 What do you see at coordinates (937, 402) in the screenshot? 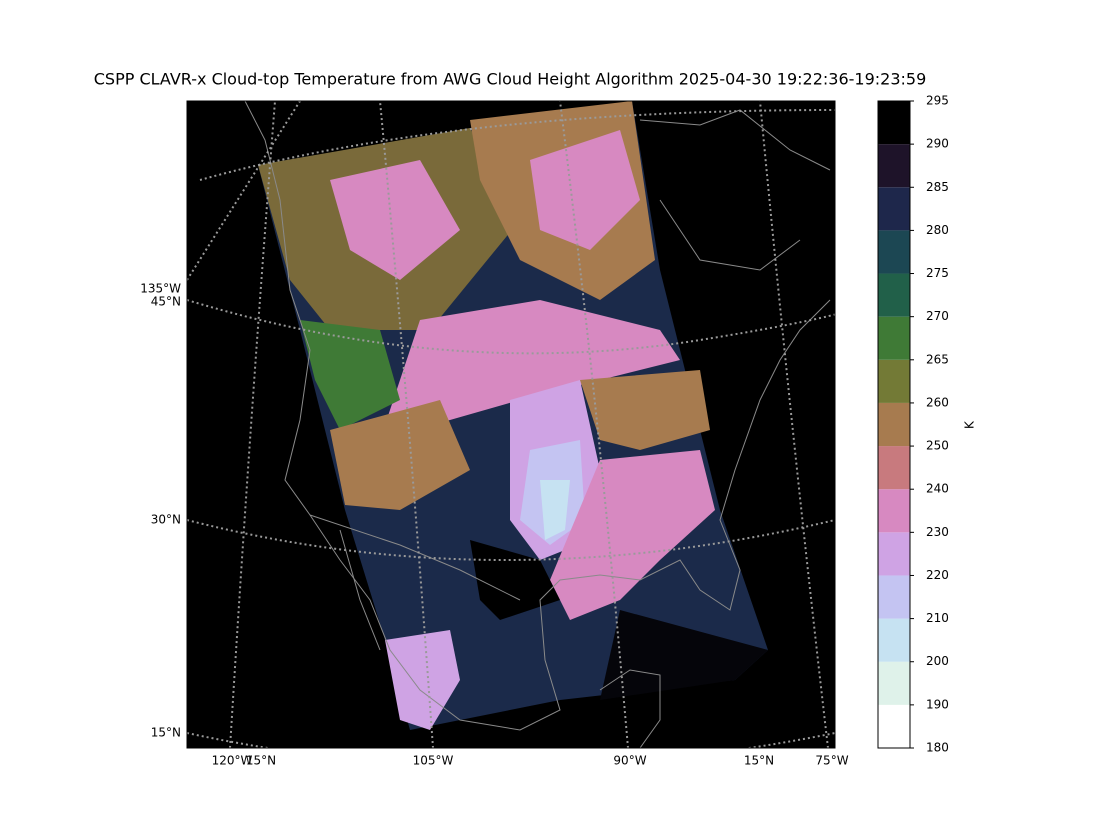
I see `colorbar-tick-label: 260` at bounding box center [937, 402].